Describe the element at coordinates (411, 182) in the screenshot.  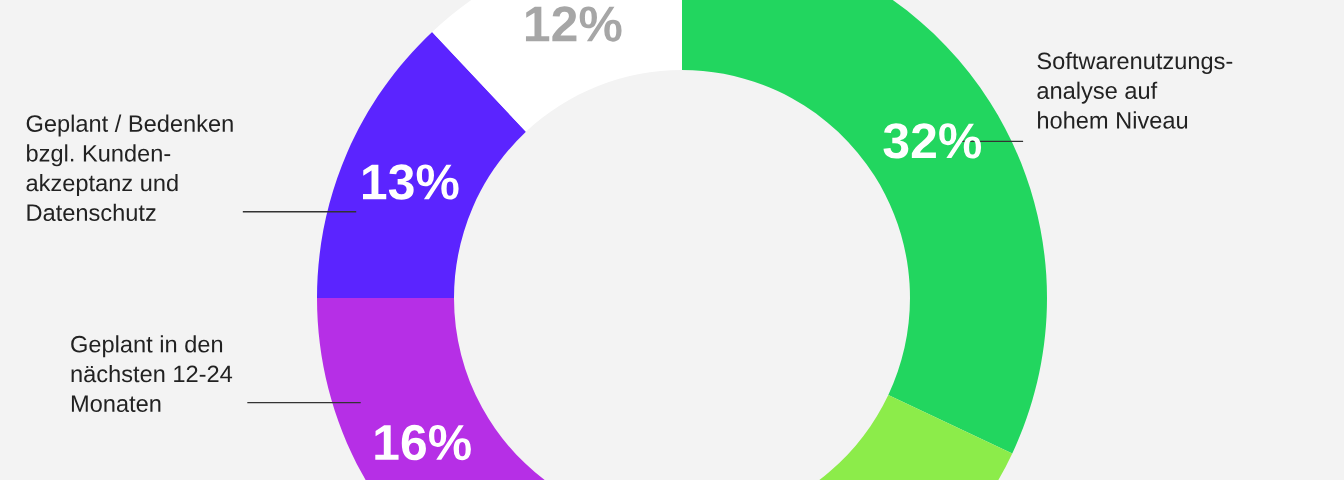
I see `data-label: 13%` at that location.